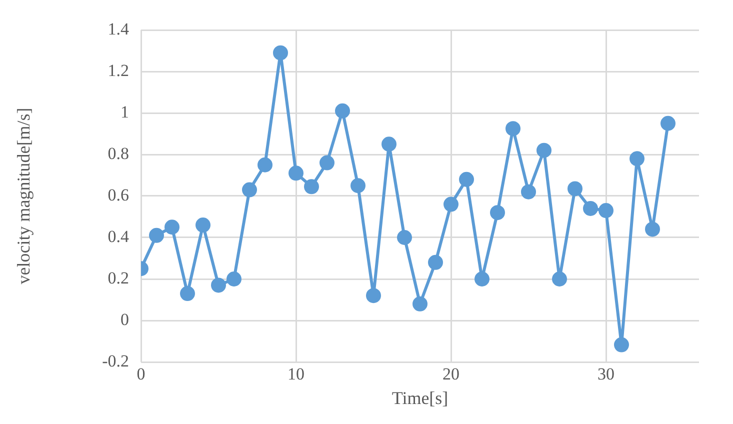  What do you see at coordinates (118, 194) in the screenshot?
I see `y-tick-label: 0.6` at bounding box center [118, 194].